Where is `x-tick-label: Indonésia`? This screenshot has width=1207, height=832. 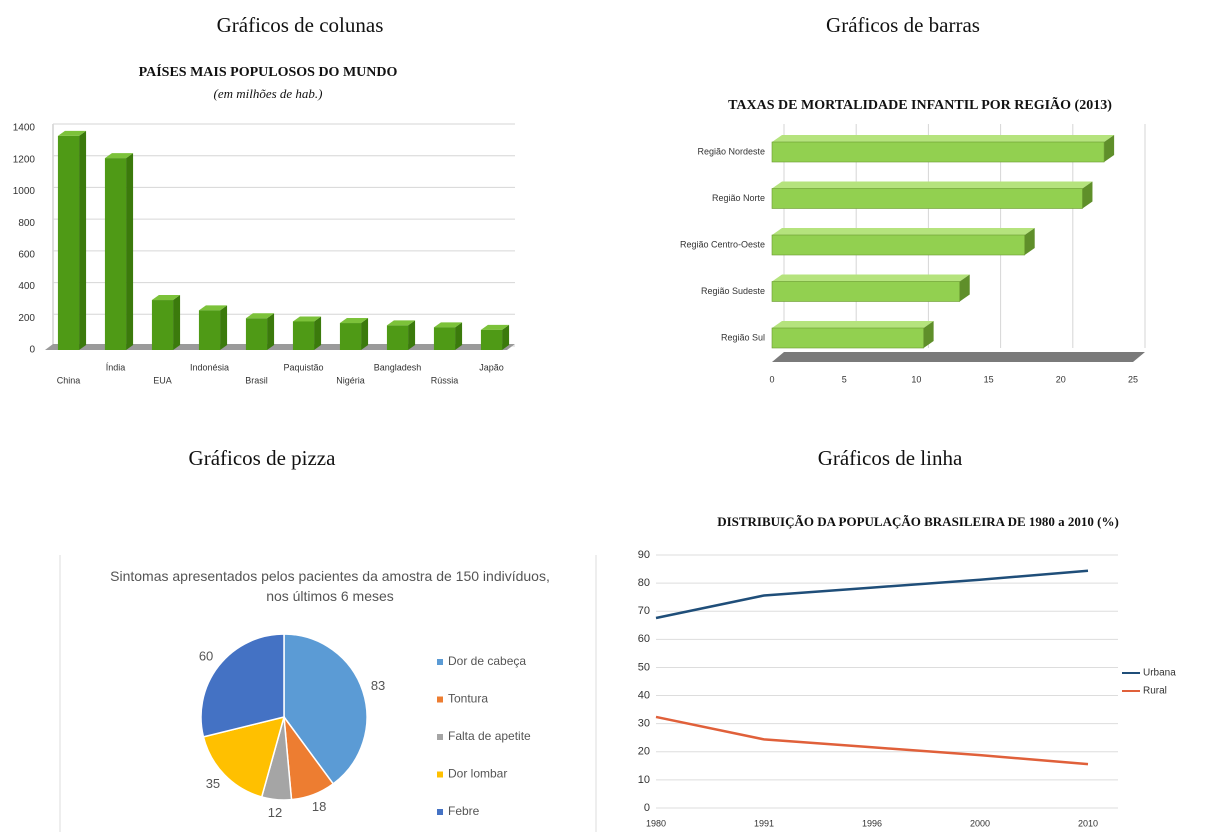
x-tick-label: Indonésia is located at coordinates (209, 367).